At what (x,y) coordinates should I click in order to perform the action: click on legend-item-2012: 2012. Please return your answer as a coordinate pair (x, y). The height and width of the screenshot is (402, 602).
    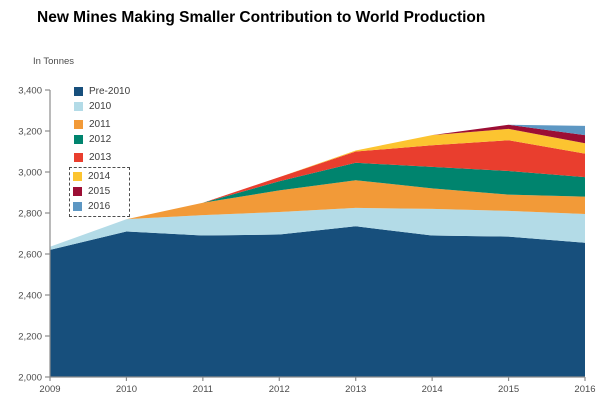
    Looking at the image, I should click on (102, 139).